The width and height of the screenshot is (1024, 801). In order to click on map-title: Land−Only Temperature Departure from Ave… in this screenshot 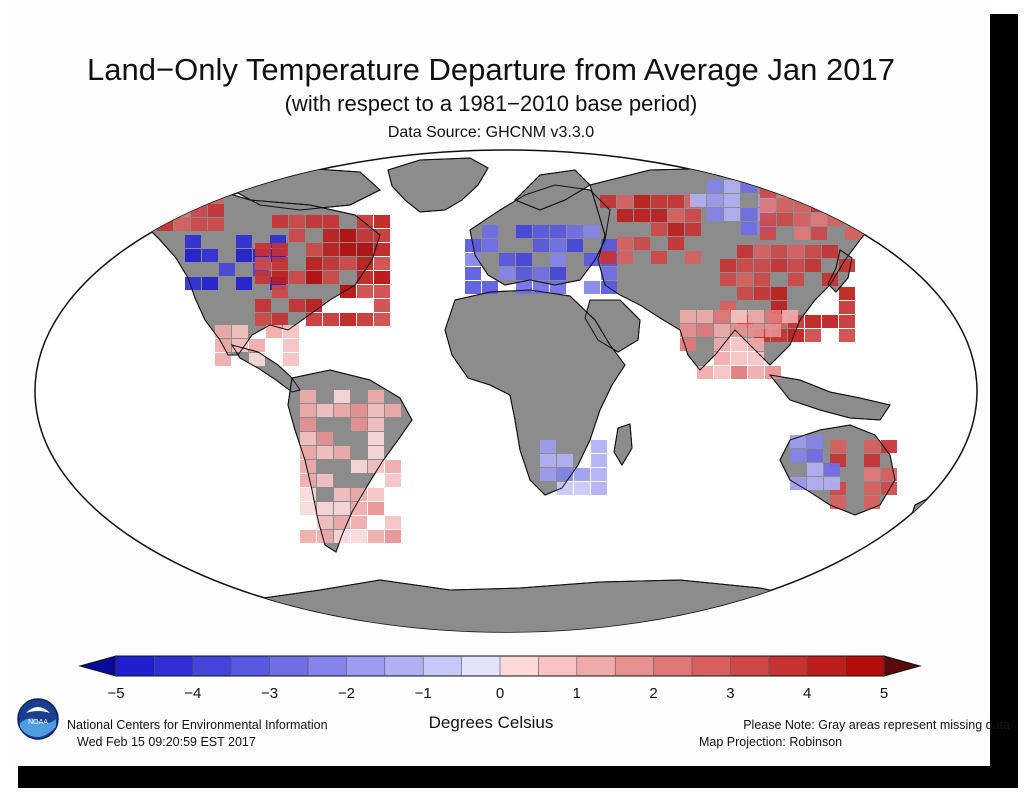, I will do `click(491, 69)`.